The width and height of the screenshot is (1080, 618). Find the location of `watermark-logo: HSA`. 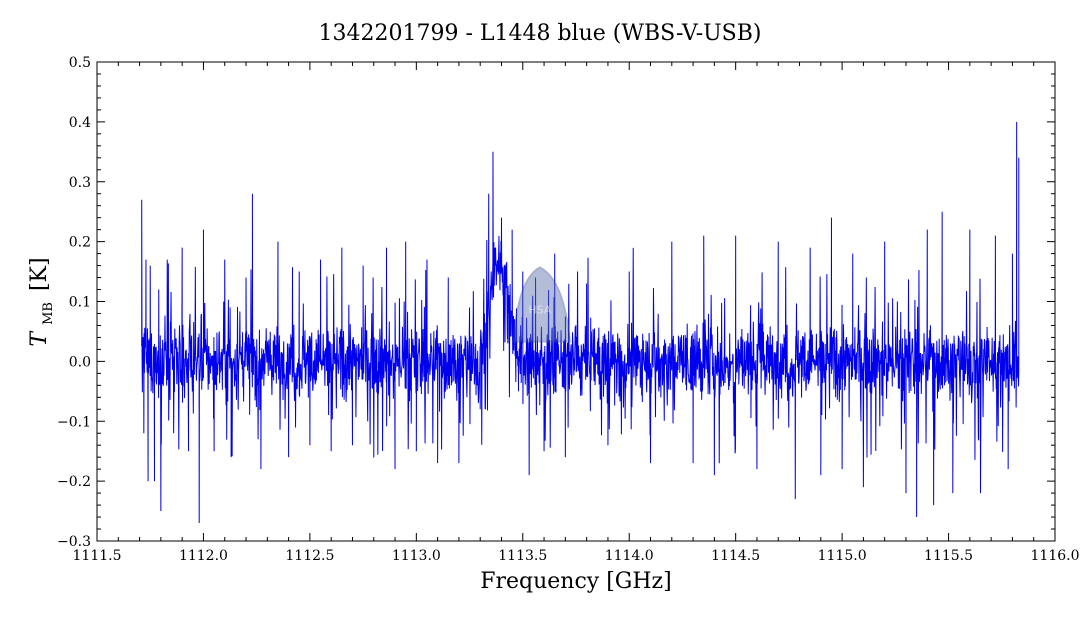

watermark-logo: HSA is located at coordinates (541, 304).